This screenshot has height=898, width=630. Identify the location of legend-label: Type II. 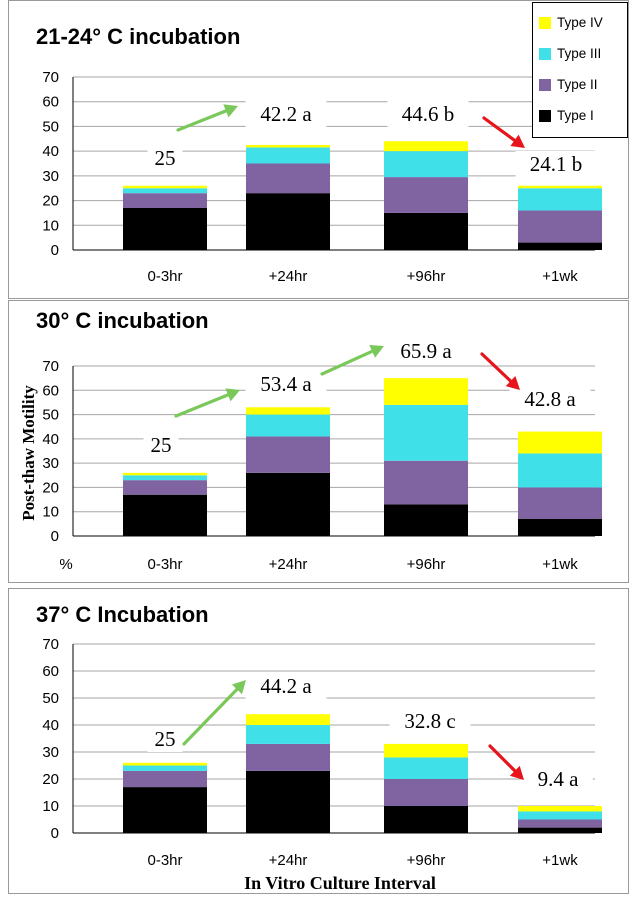
(577, 84).